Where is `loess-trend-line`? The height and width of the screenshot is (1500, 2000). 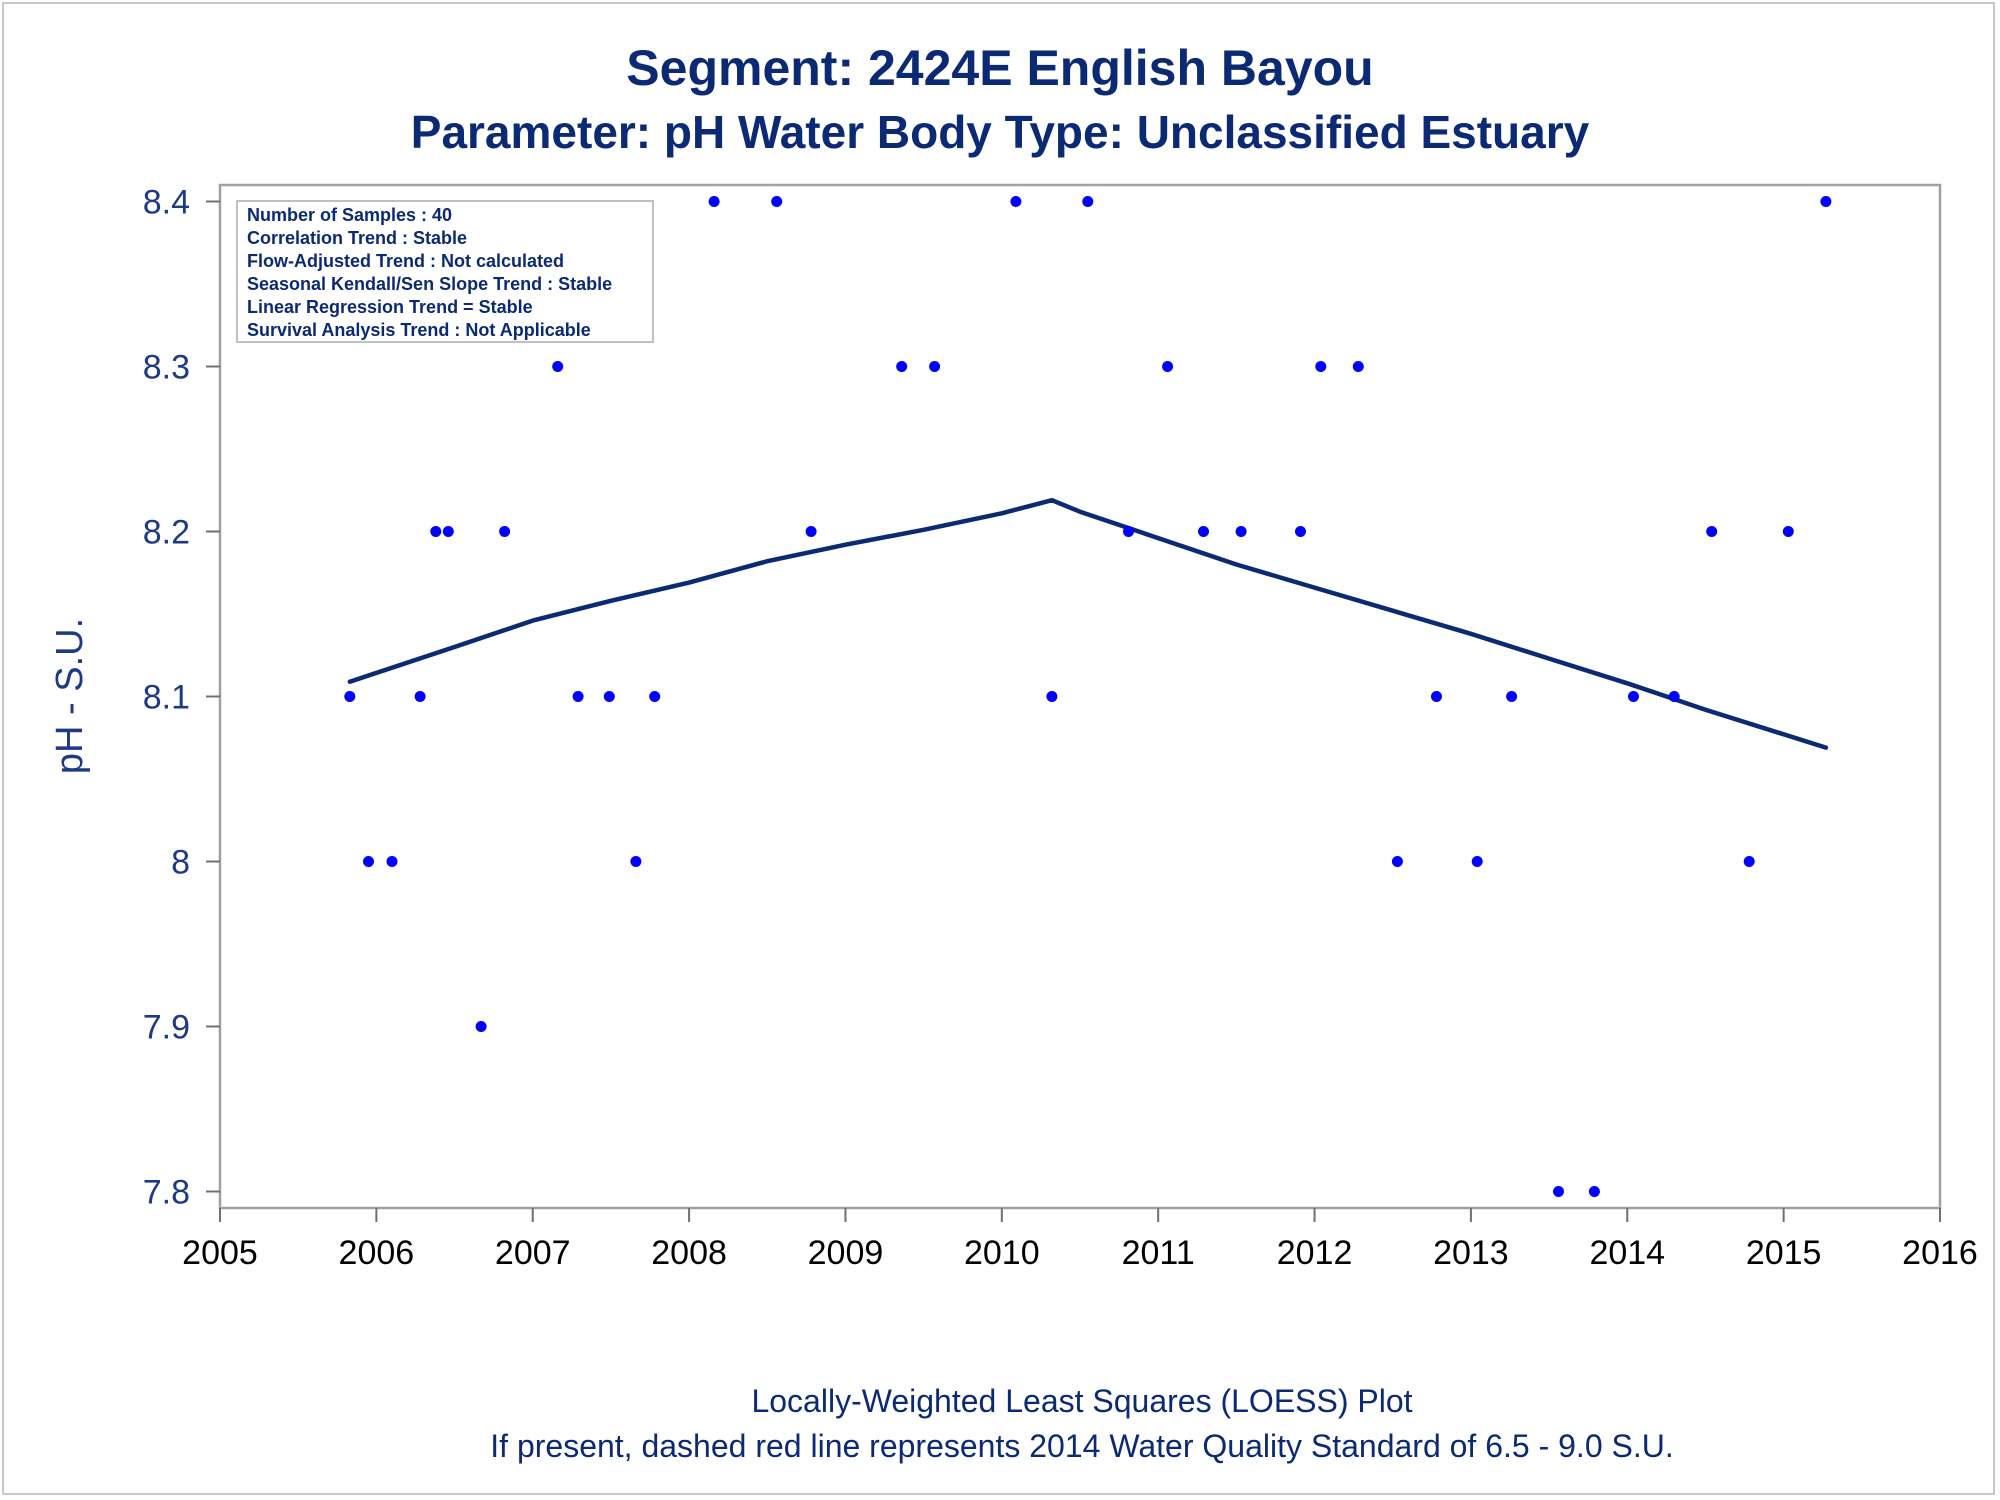 loess-trend-line is located at coordinates (1088, 623).